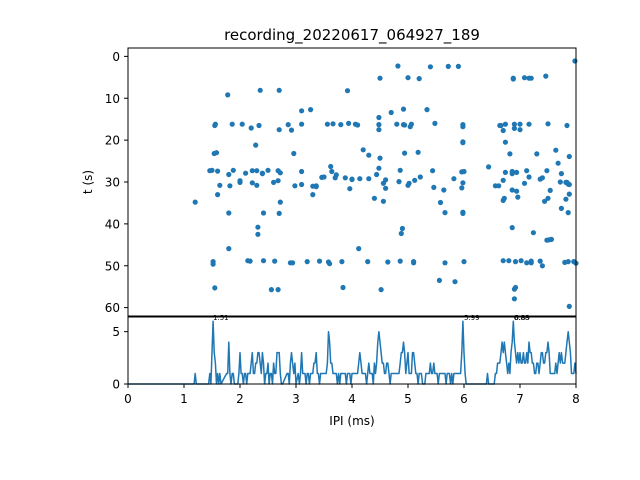  Describe the element at coordinates (522, 318) in the screenshot. I see `peak-annotation: 6.89` at that location.